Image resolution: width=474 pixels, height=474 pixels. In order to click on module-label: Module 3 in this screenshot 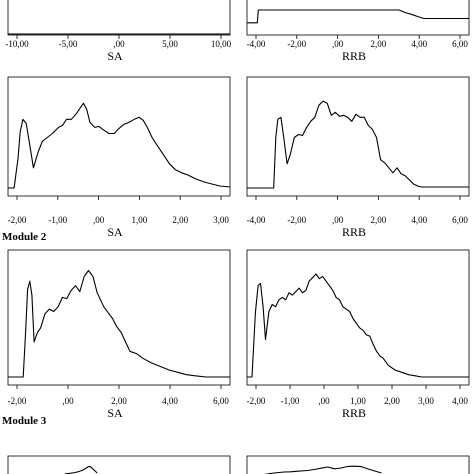, I will do `click(24, 421)`.